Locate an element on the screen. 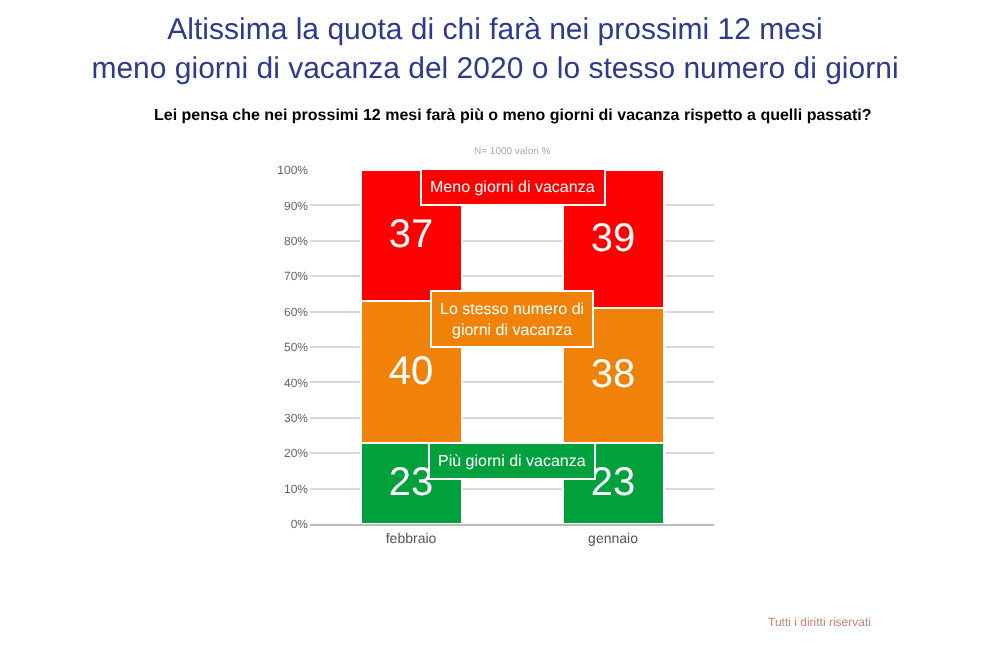 This screenshot has height=648, width=990. series-label: Meno giorni di vacanza is located at coordinates (513, 187).